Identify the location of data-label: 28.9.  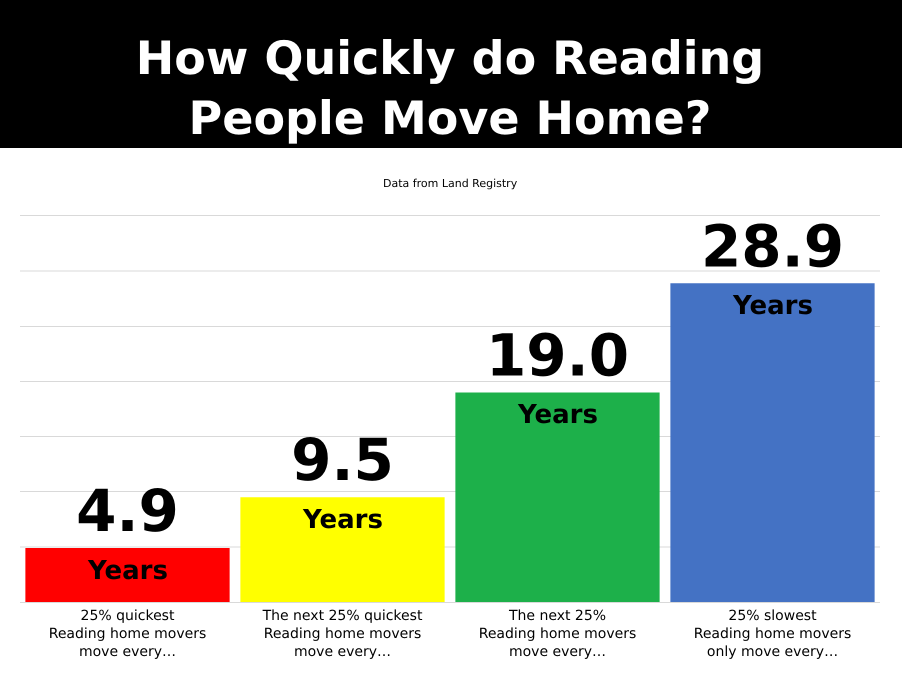
(772, 246).